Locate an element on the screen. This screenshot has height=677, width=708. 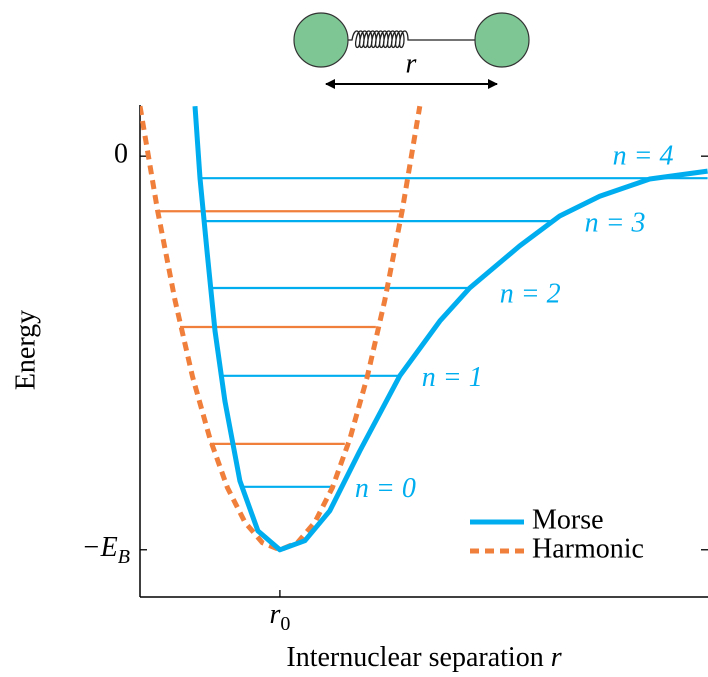
molecule-illustration: r is located at coordinates (411, 50).